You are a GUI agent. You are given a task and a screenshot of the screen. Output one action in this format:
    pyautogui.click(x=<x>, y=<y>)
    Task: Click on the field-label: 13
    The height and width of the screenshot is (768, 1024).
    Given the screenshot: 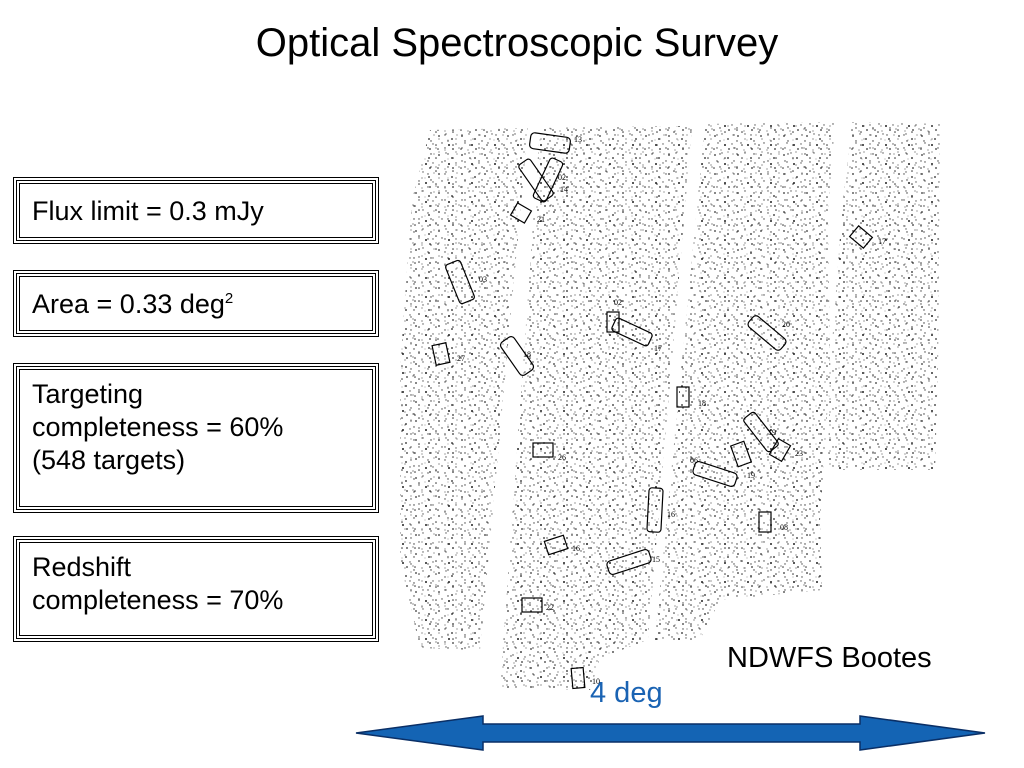 What is the action you would take?
    pyautogui.click(x=578, y=139)
    